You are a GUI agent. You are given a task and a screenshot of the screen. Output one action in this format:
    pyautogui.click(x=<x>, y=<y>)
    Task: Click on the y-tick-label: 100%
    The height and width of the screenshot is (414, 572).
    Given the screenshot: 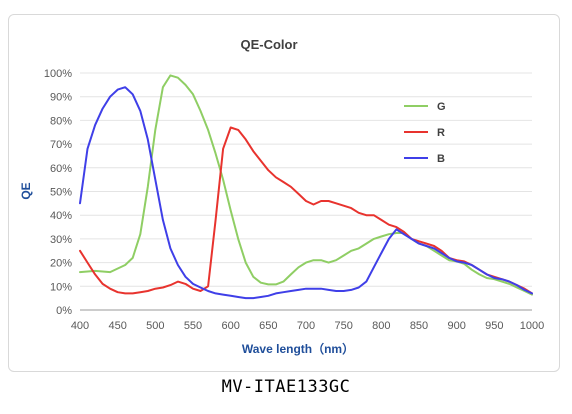 What is the action you would take?
    pyautogui.click(x=58, y=74)
    